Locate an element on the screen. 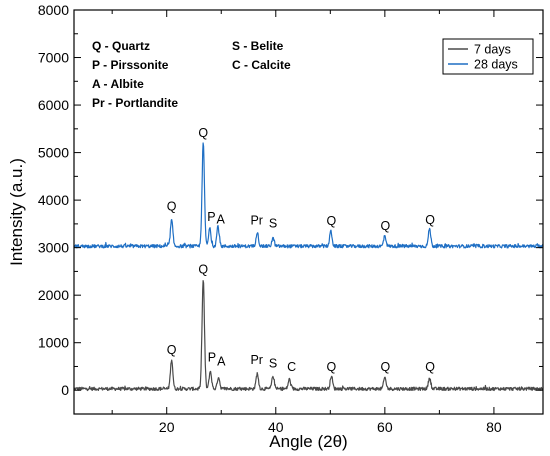 This screenshot has height=456, width=550. y-tick-label: 7000 is located at coordinates (53, 58).